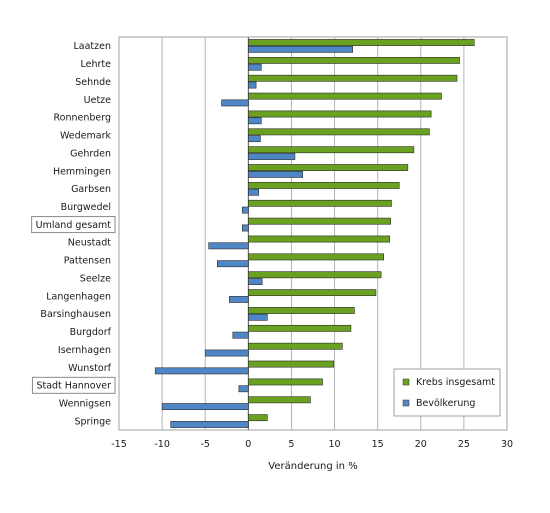 The width and height of the screenshot is (550, 513). I want to click on legend-swatch-bevoelkerung, so click(406, 403).